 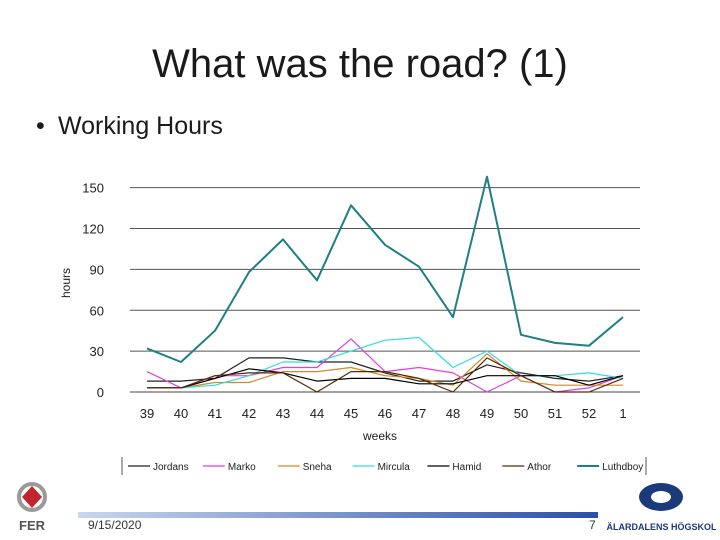 I want to click on x-tick-label: 1, so click(x=622, y=413).